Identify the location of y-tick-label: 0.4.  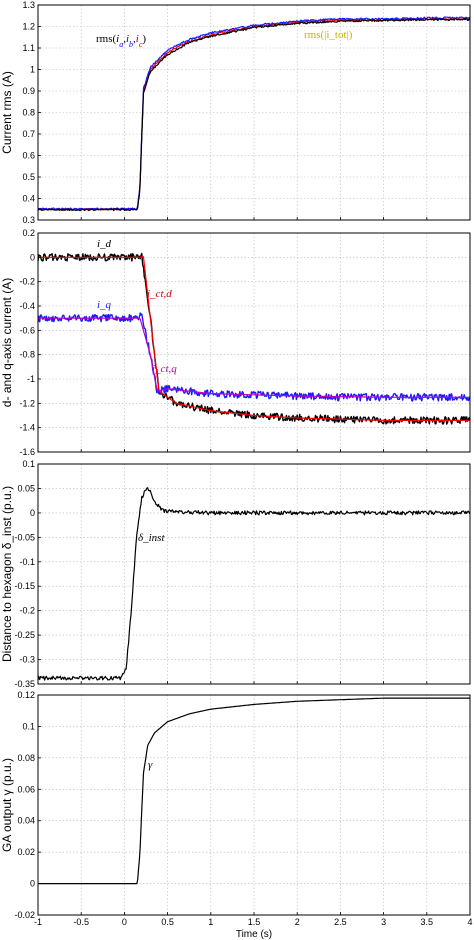
(28, 199).